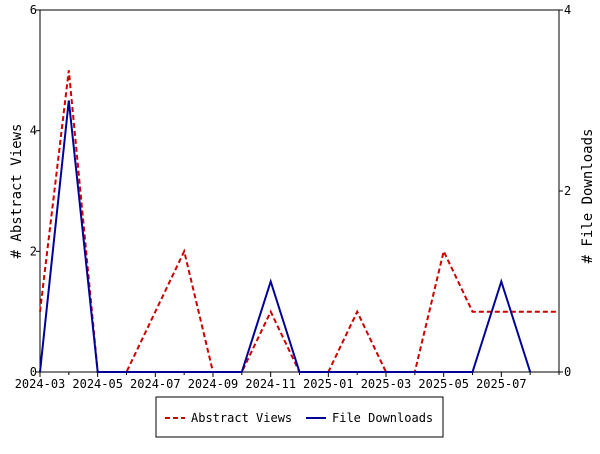 This screenshot has width=600, height=454. Describe the element at coordinates (382, 418) in the screenshot. I see `legend-label-file-downloads: File Downloads` at that location.